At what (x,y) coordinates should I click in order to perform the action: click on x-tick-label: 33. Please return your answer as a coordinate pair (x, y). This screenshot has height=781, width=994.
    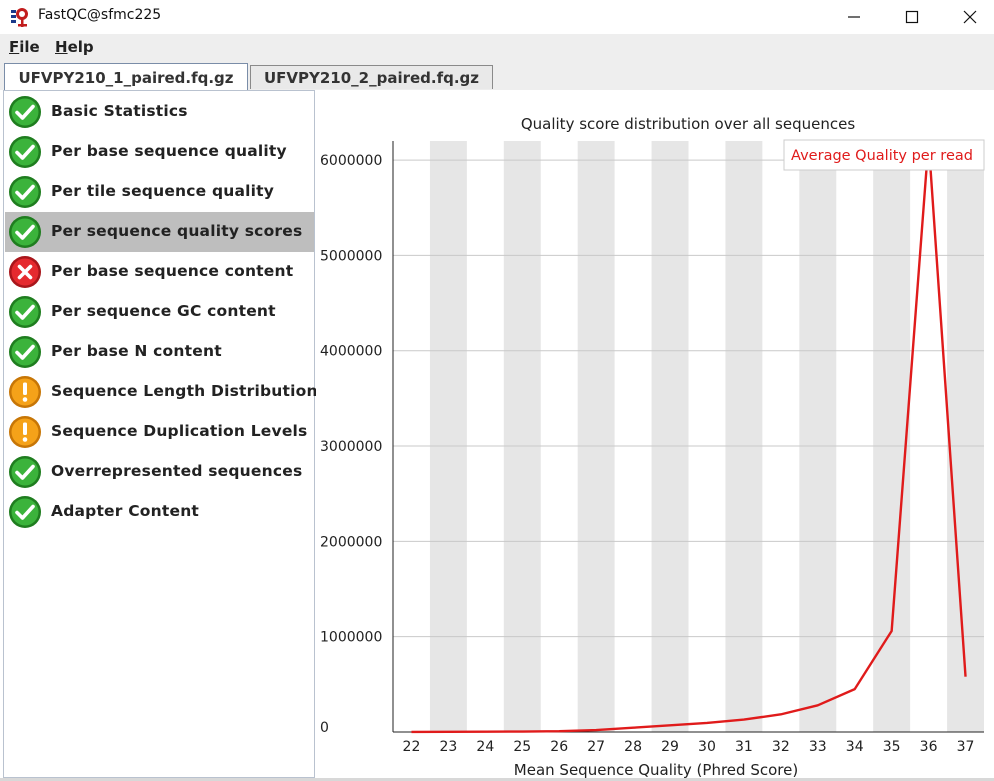
    Looking at the image, I should click on (818, 747).